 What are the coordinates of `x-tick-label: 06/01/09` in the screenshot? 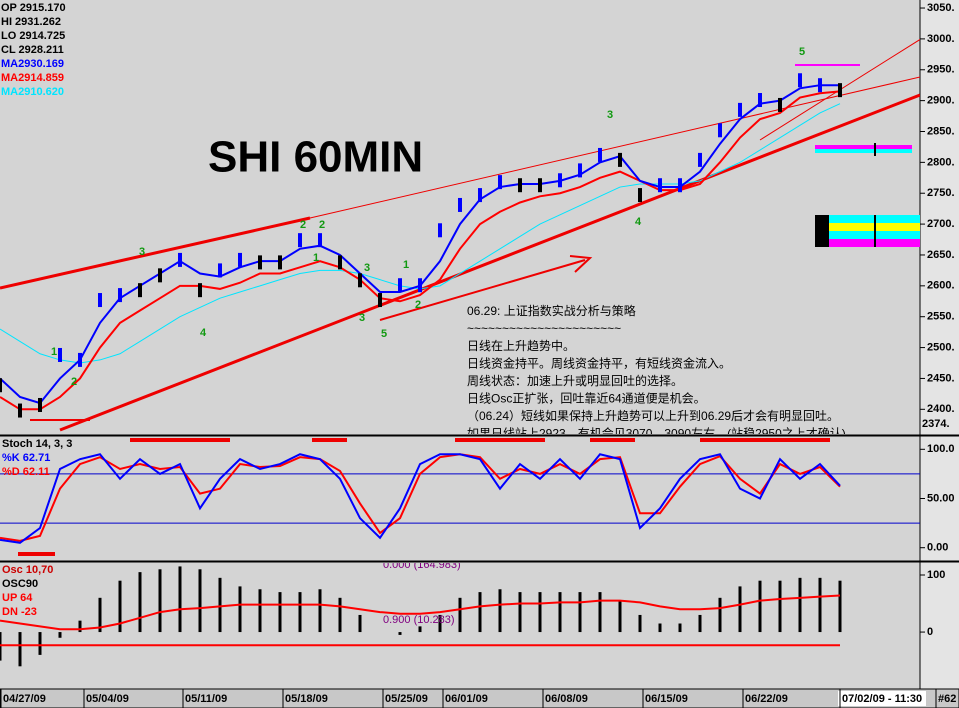 It's located at (466, 699).